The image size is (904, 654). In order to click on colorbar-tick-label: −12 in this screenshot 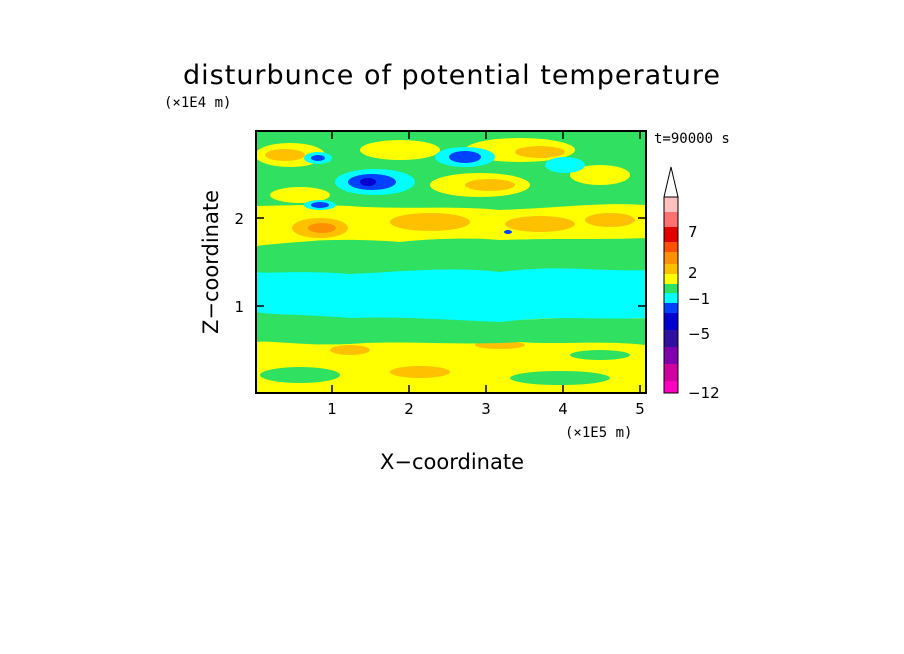, I will do `click(704, 393)`.